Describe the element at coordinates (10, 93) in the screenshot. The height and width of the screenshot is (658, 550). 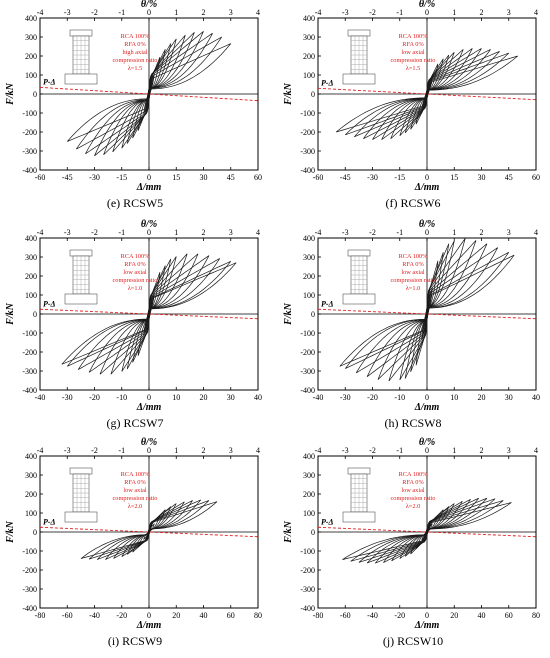
I see `y-axis-label: F/kN` at that location.